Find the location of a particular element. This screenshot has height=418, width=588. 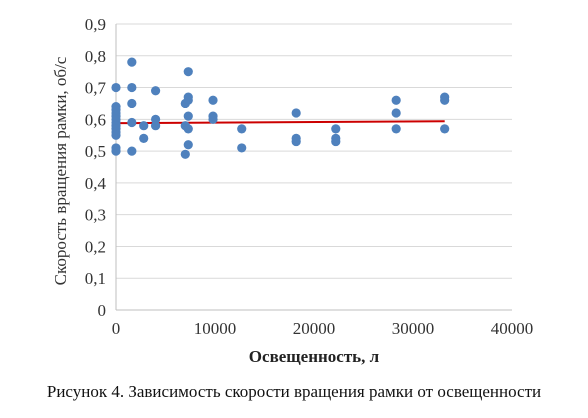

y-tick-label: 0,1 is located at coordinates (95, 278).